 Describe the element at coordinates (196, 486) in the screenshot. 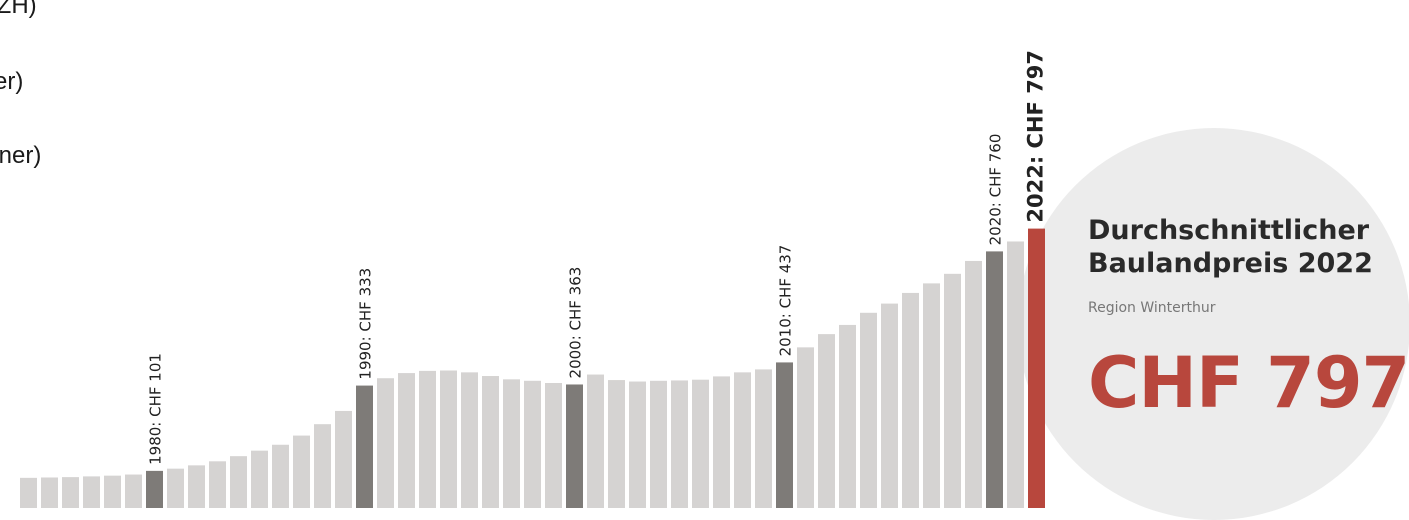

I see `bar-1982` at that location.